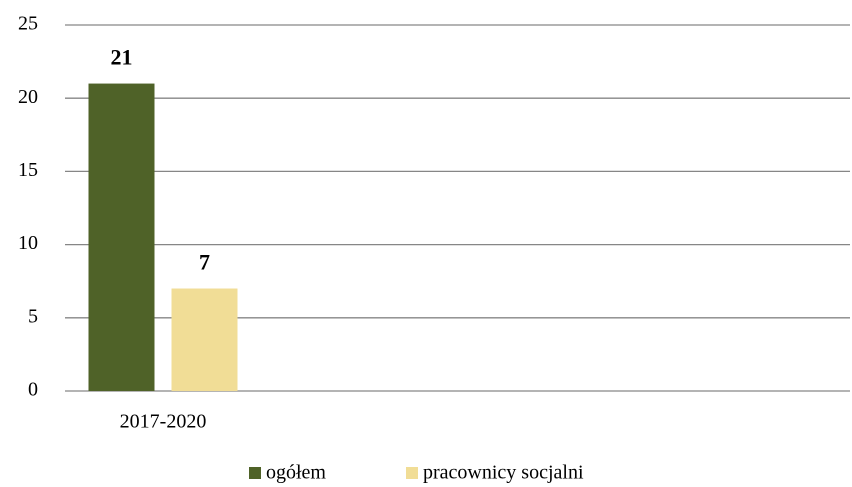 The width and height of the screenshot is (852, 487). What do you see at coordinates (503, 473) in the screenshot?
I see `legend-label: pracownicy socjalni` at bounding box center [503, 473].